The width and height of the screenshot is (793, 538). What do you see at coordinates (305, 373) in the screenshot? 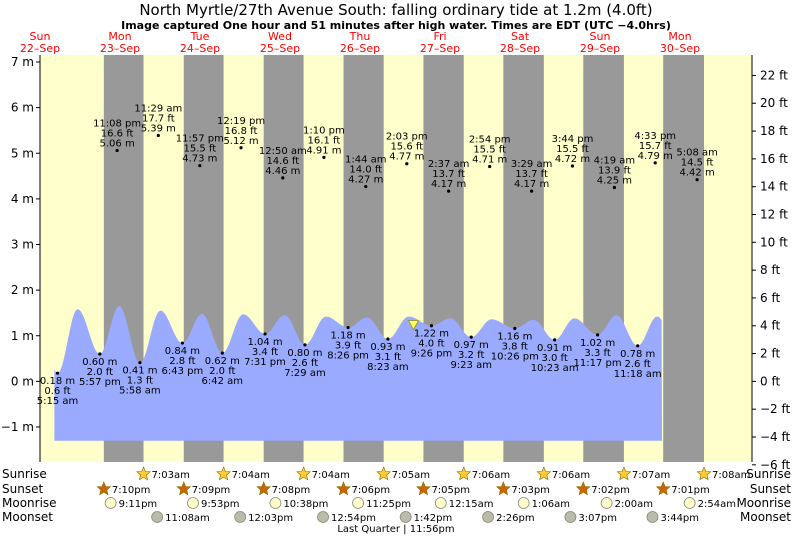
I see `low-tide-time: 7:29 am` at bounding box center [305, 373].